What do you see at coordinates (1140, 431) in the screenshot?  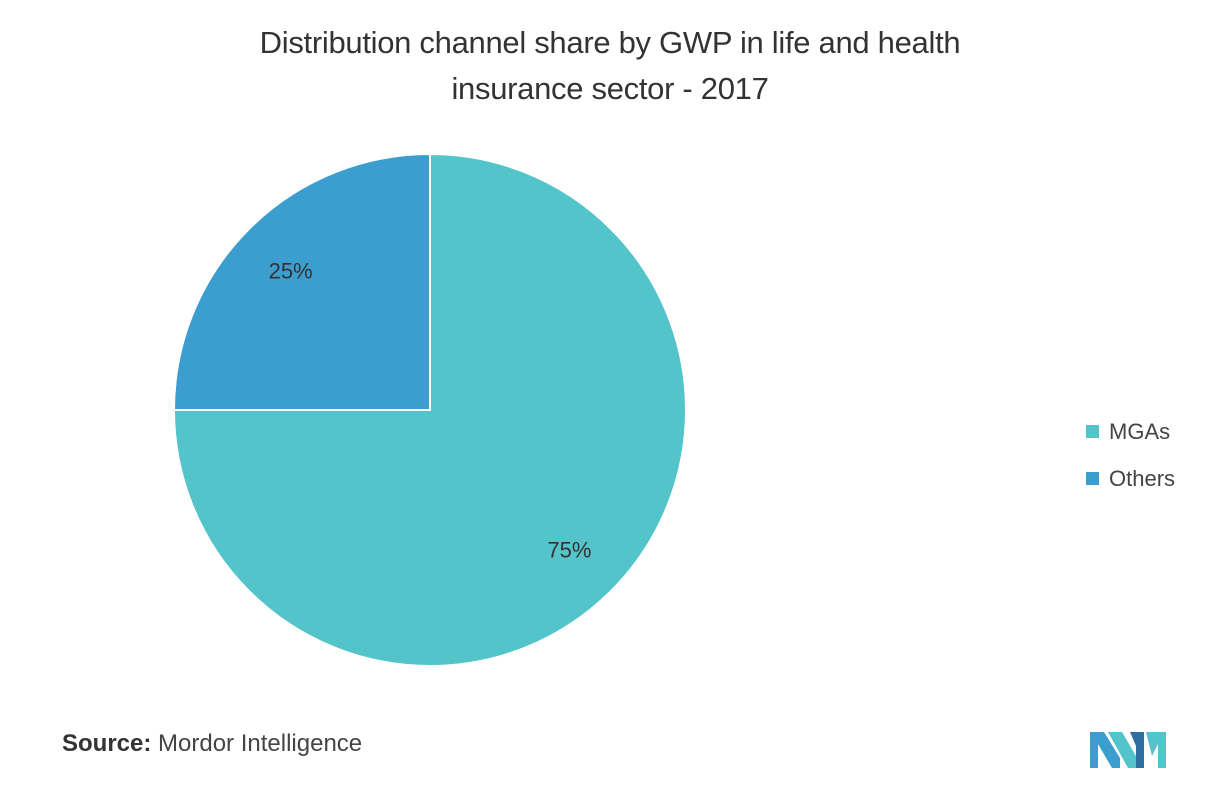 I see `legend-label-mgas: MGAs` at bounding box center [1140, 431].